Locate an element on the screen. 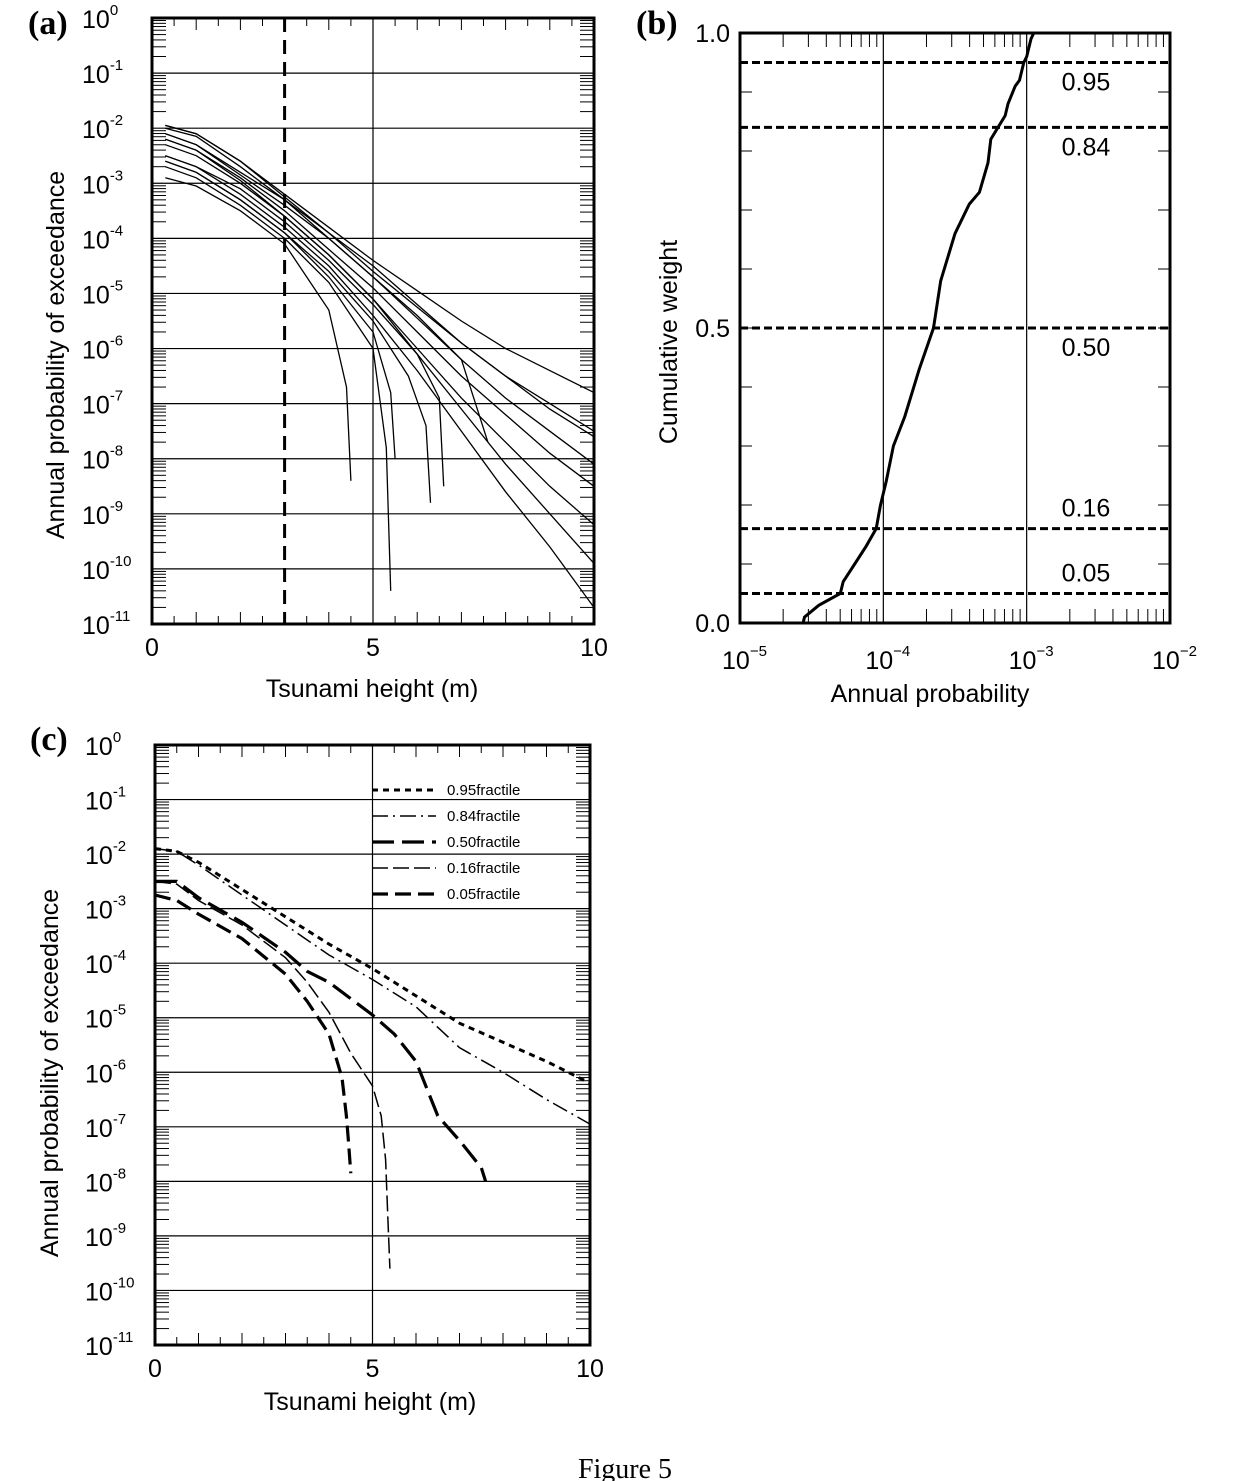 Image resolution: width=1252 pixels, height=1481 pixels. panel-b-series is located at coordinates (918, 328).